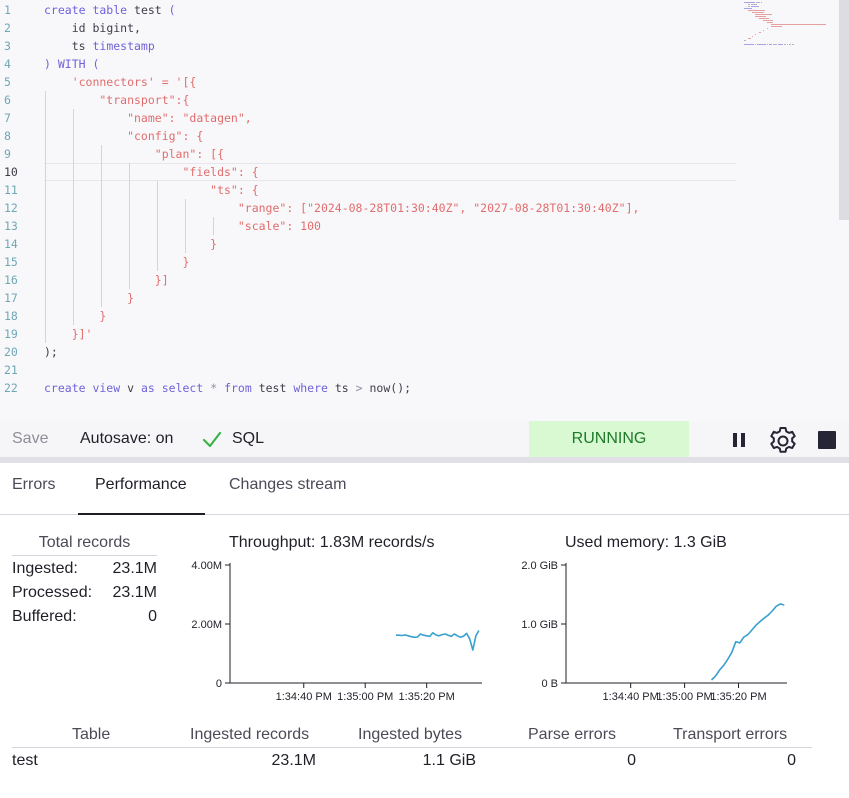 This screenshot has width=849, height=798. Describe the element at coordinates (572, 734) in the screenshot. I see `col-header-parse-errors: Parse errors` at that location.